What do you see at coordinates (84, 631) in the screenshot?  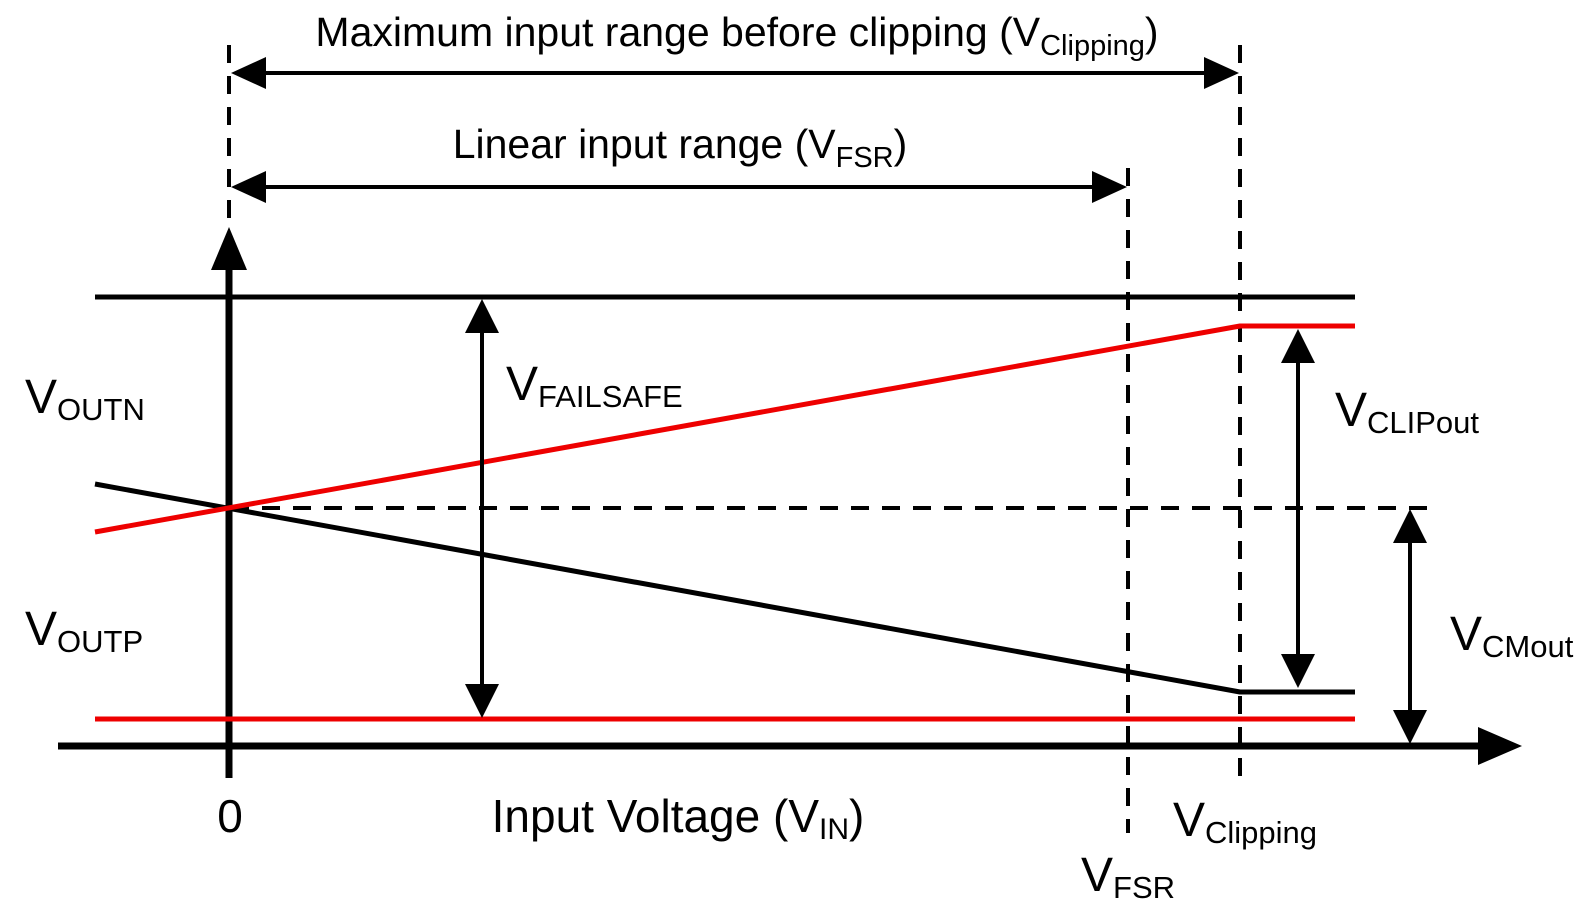 I see `voutp-label: VOUTP` at bounding box center [84, 631].